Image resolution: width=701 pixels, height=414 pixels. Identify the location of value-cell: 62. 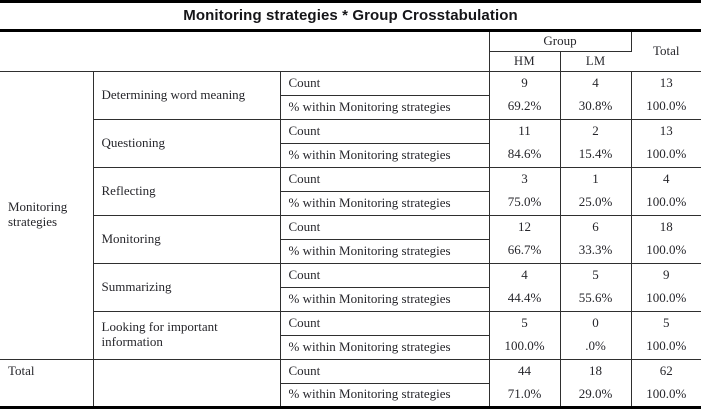
(666, 370).